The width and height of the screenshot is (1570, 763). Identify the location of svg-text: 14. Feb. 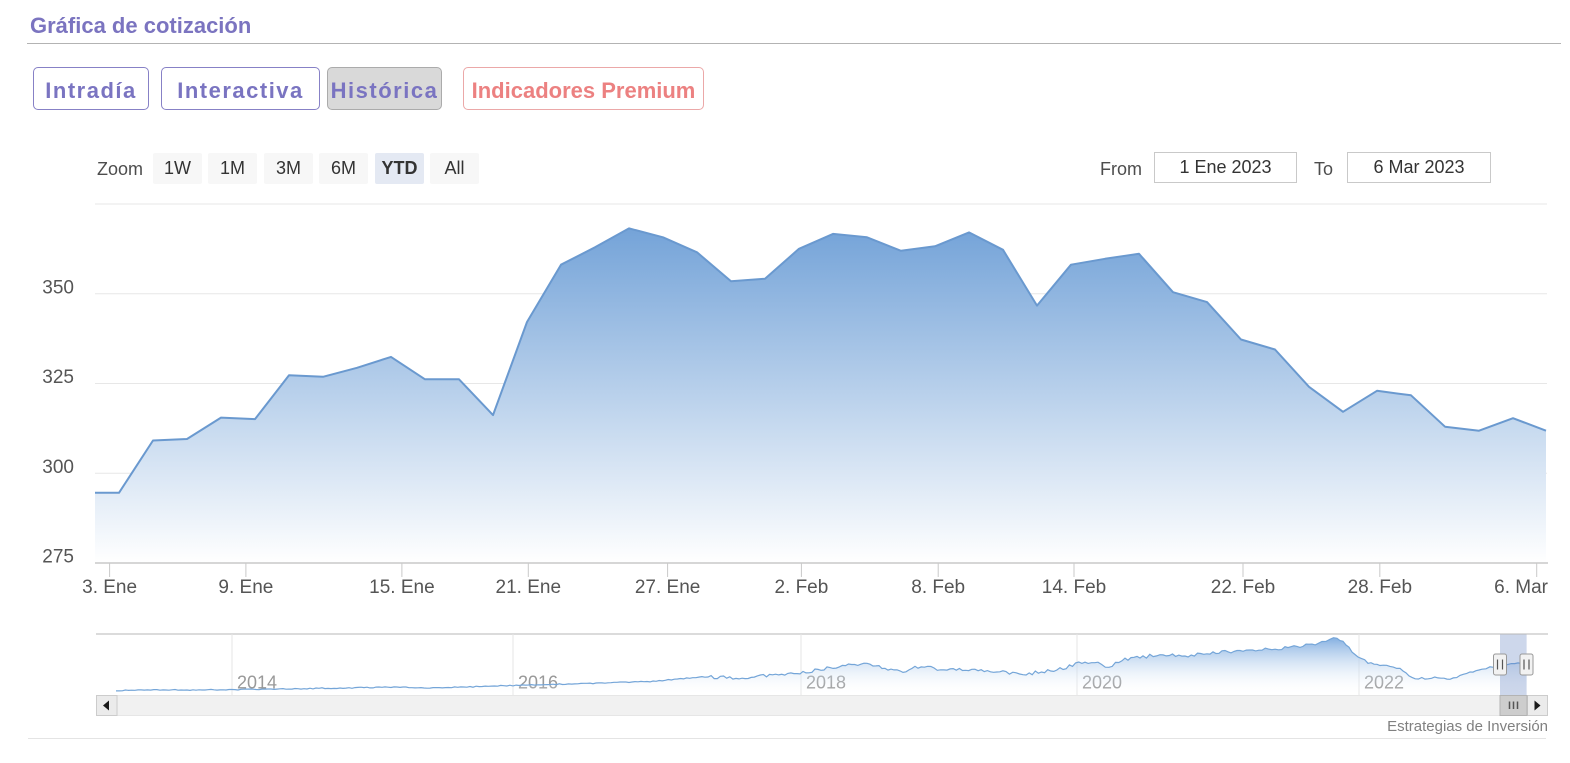
(1074, 587).